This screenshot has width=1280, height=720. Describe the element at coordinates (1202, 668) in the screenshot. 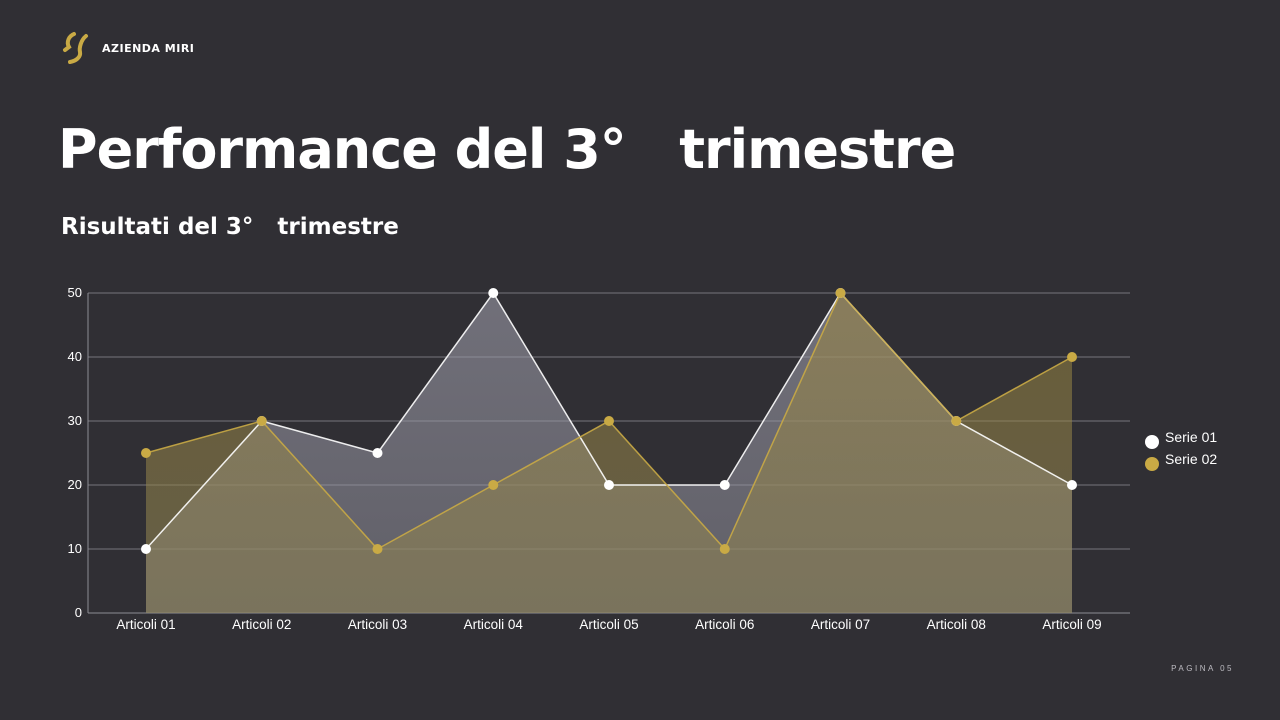

I see `page-number: PAGINA 05` at that location.